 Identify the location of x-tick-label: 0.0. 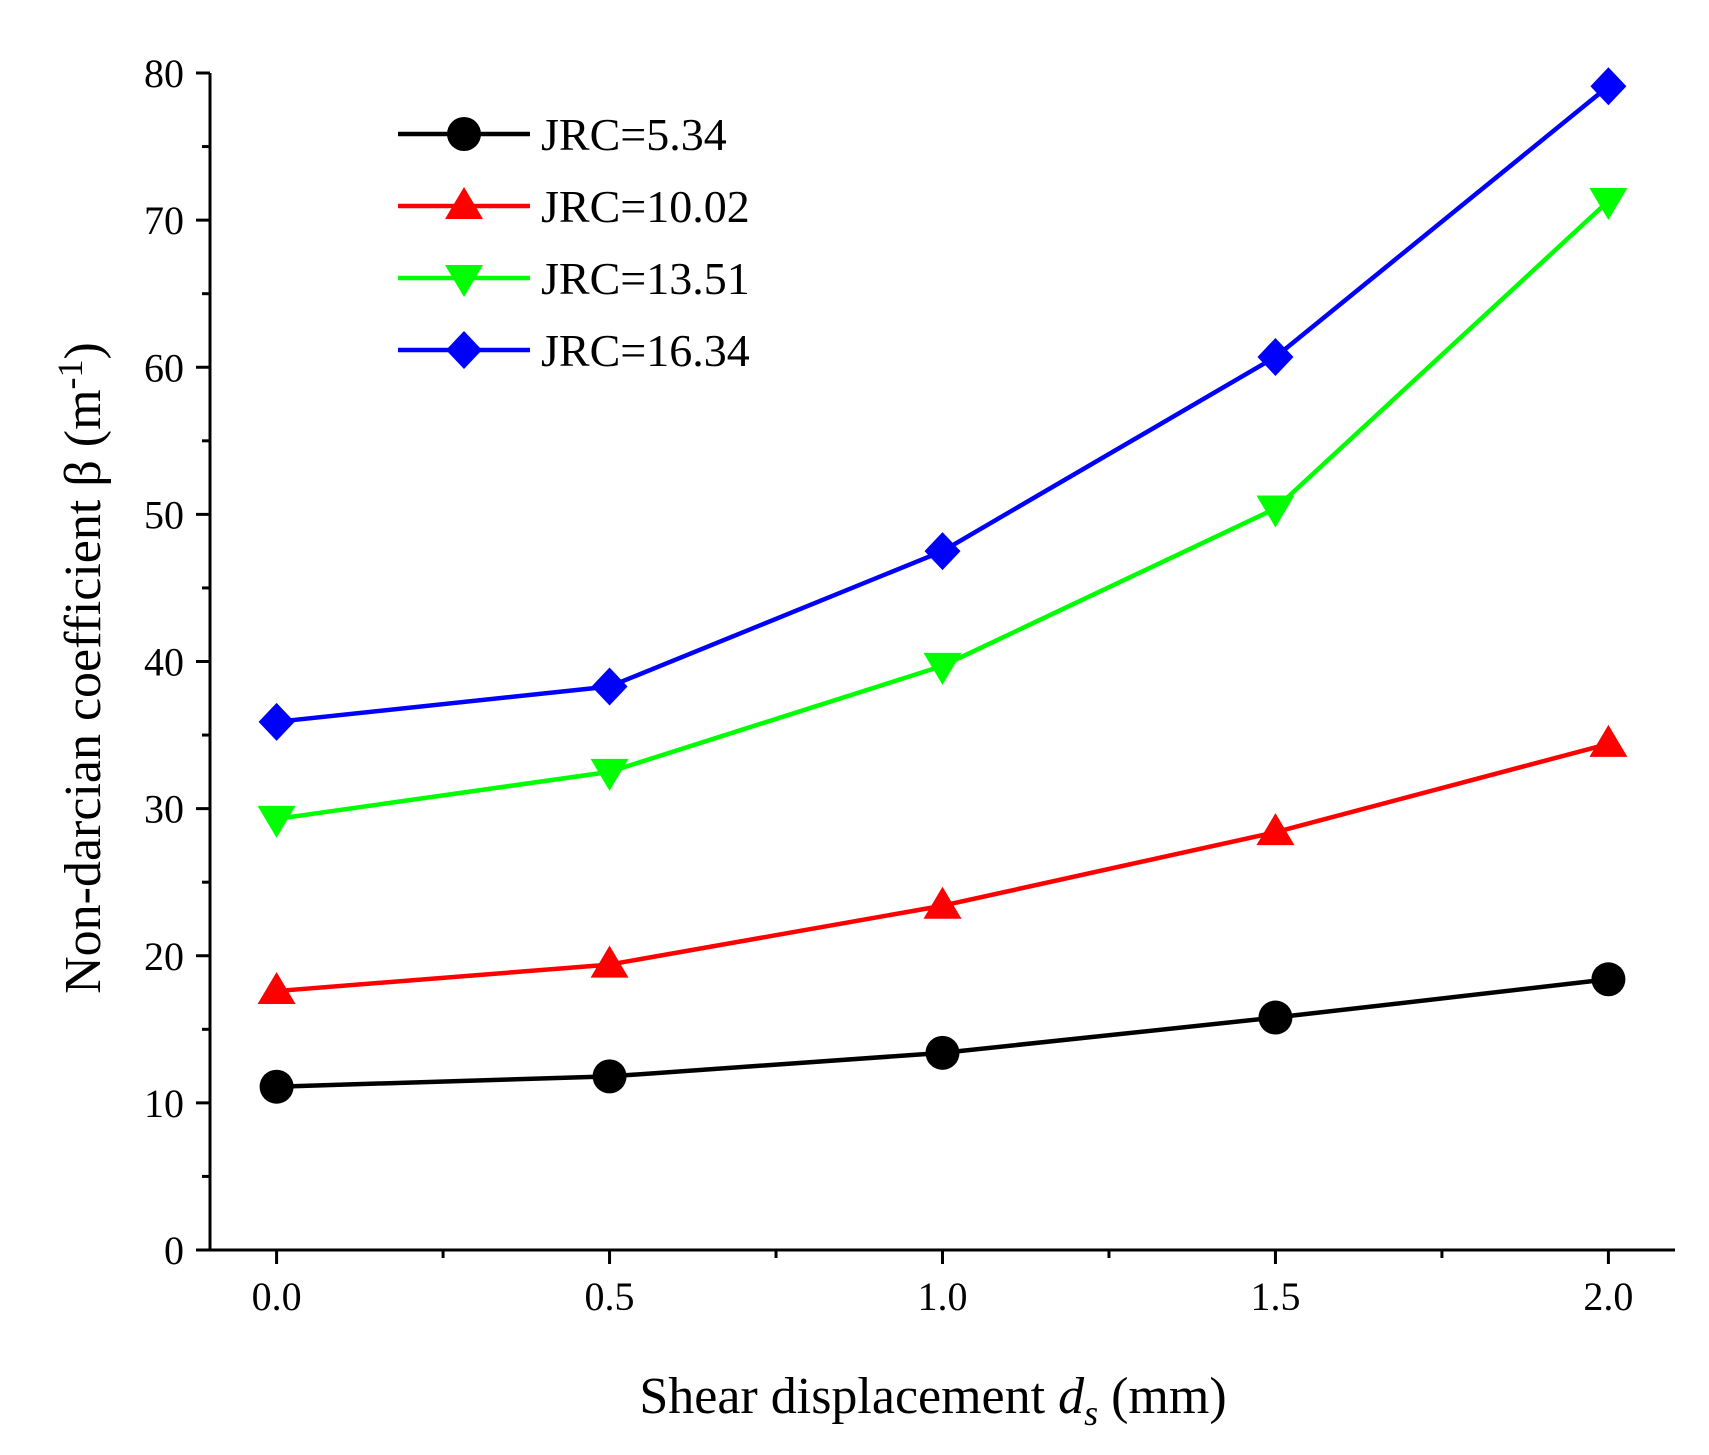
(277, 1296).